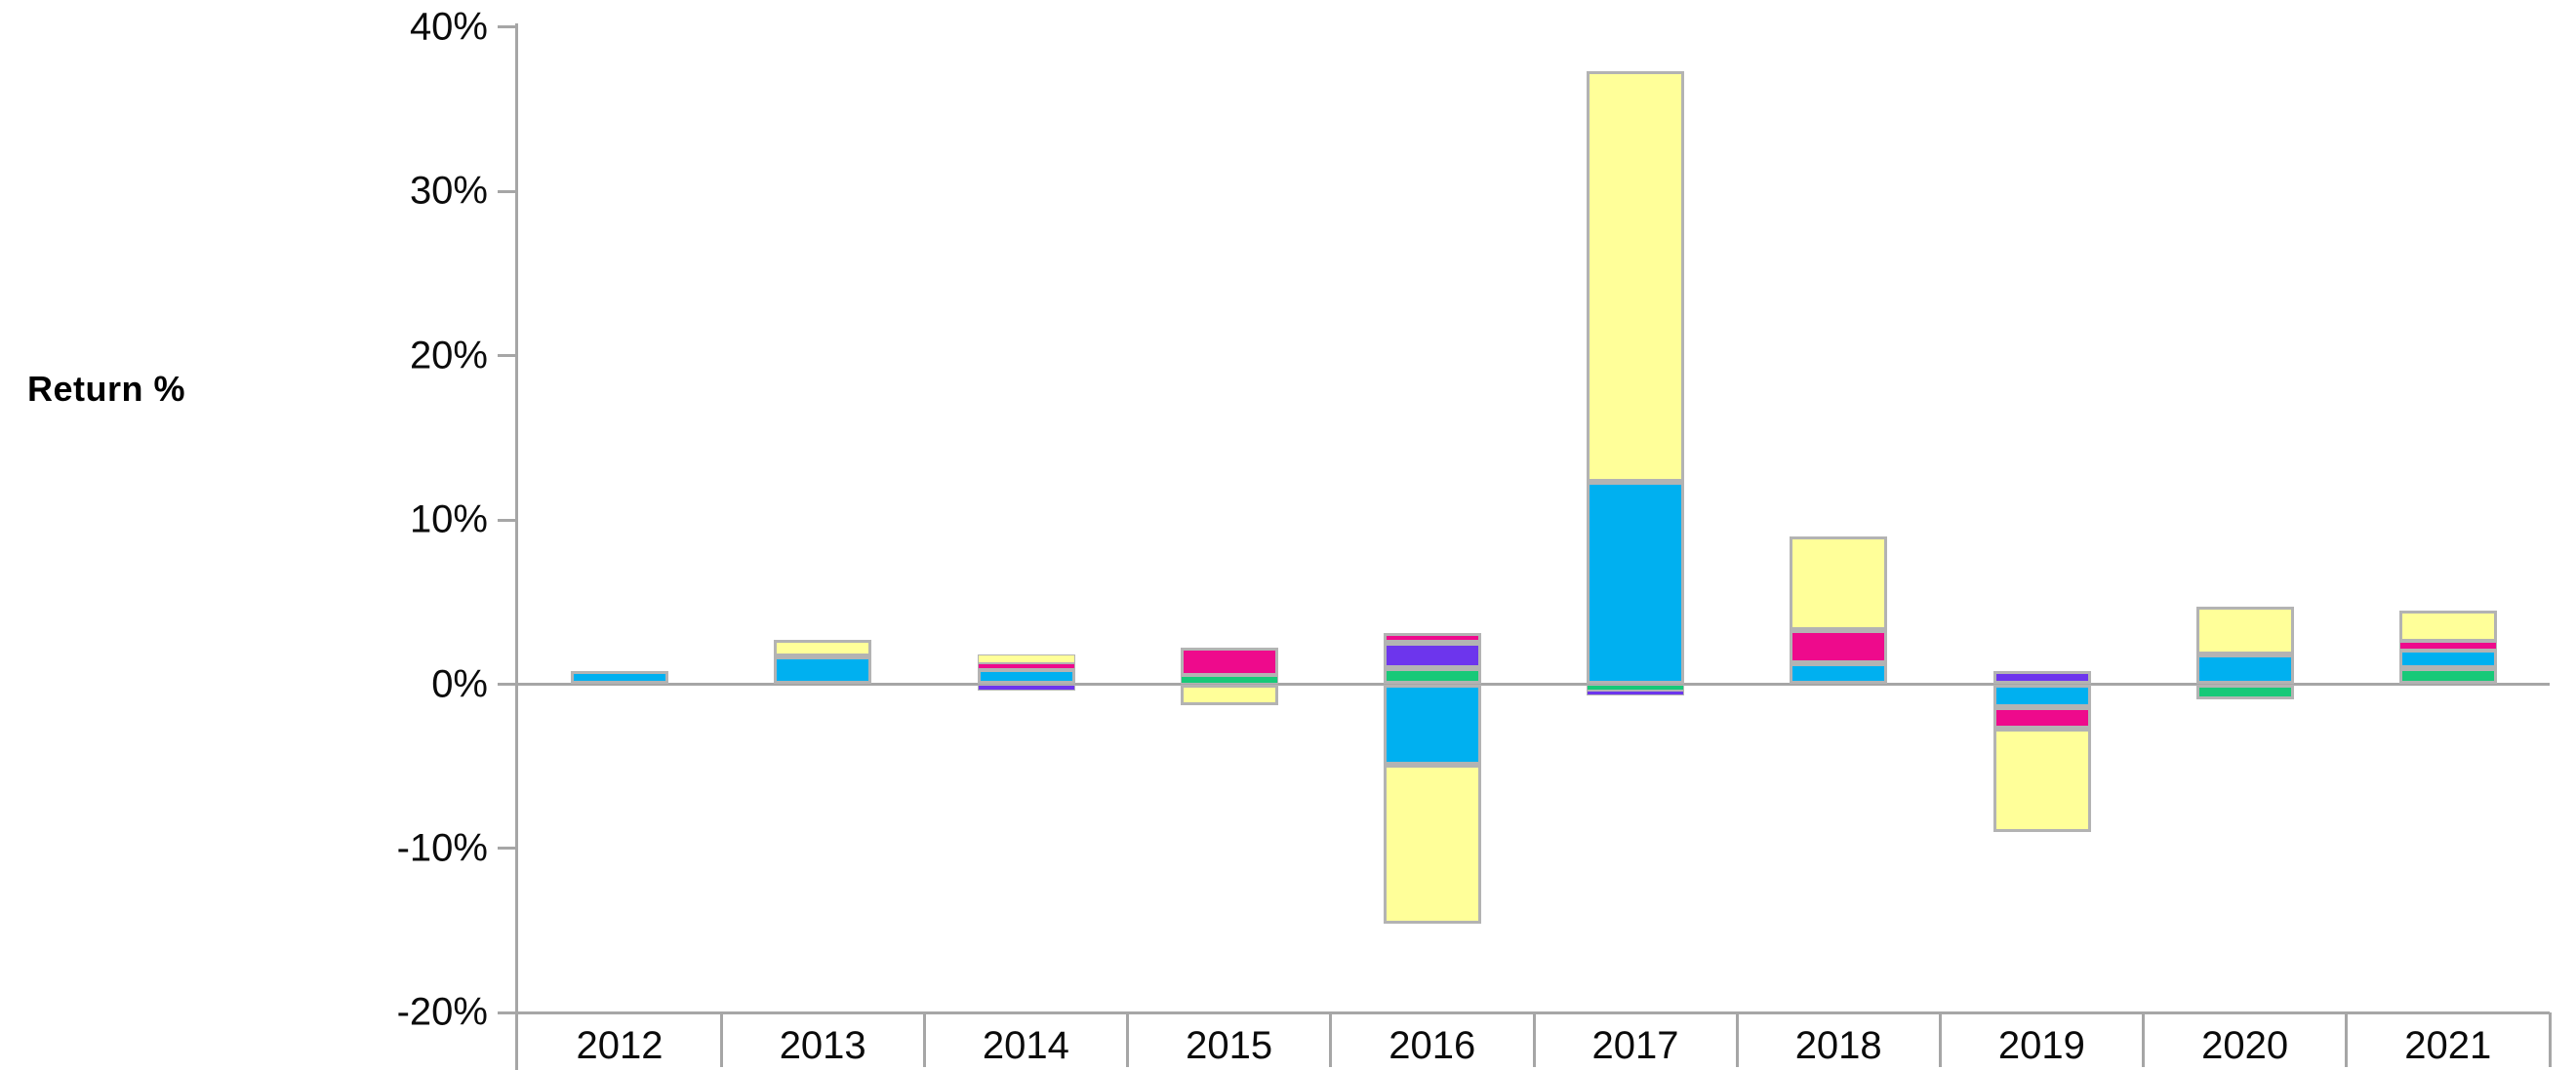 The height and width of the screenshot is (1070, 2576). I want to click on y-tick--10%, so click(506, 849).